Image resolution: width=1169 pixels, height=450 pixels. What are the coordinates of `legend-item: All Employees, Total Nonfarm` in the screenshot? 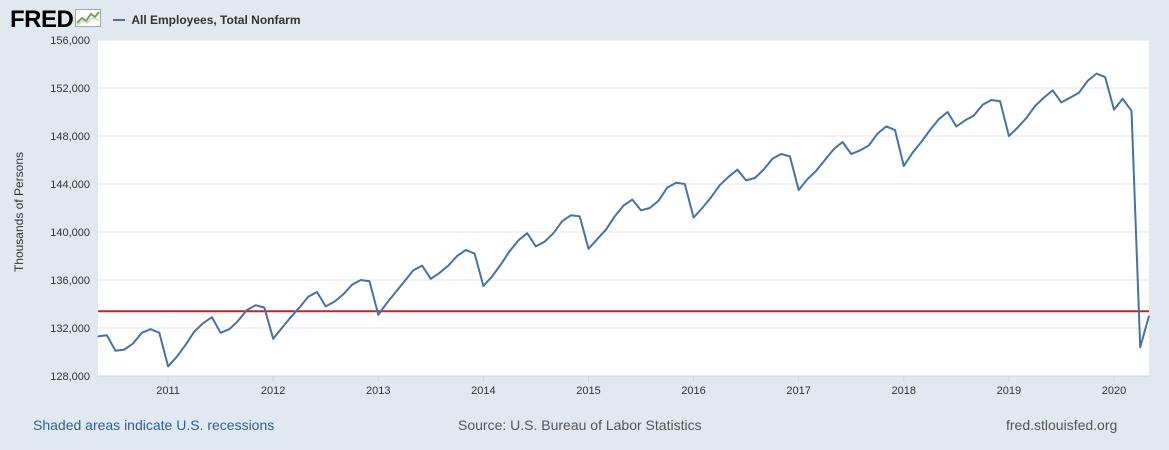 It's located at (207, 20).